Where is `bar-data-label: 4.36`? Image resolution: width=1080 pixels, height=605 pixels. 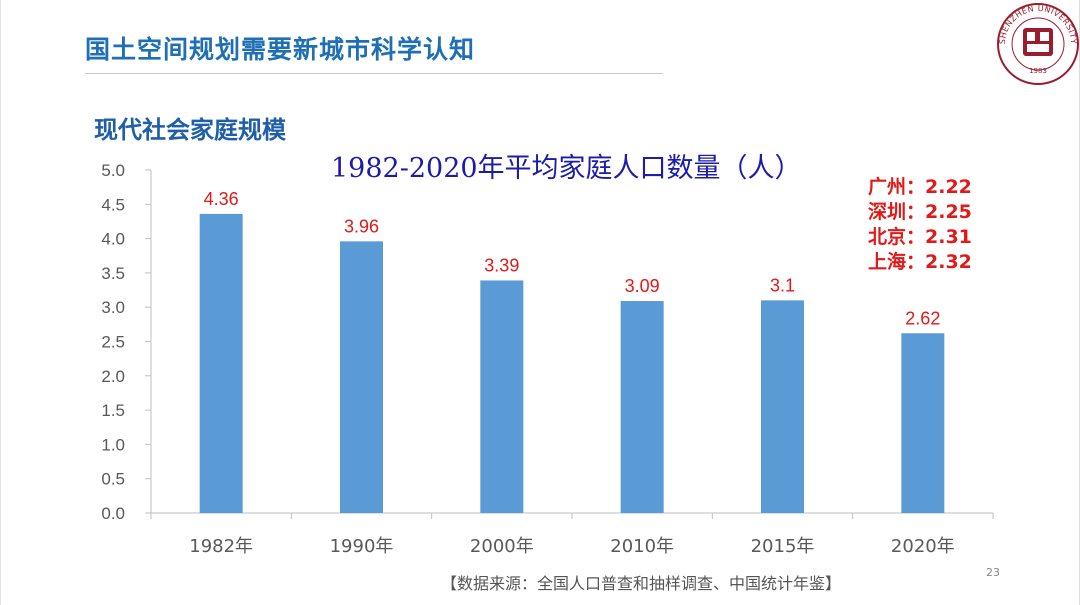 bar-data-label: 4.36 is located at coordinates (221, 199).